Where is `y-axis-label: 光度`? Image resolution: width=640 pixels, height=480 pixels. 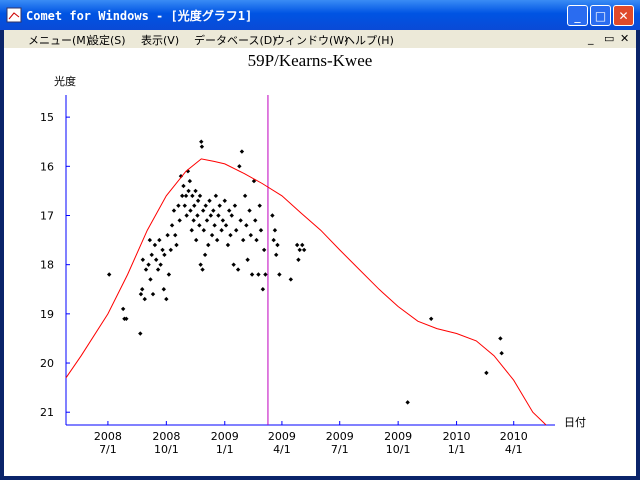 y-axis-label: 光度 is located at coordinates (65, 81).